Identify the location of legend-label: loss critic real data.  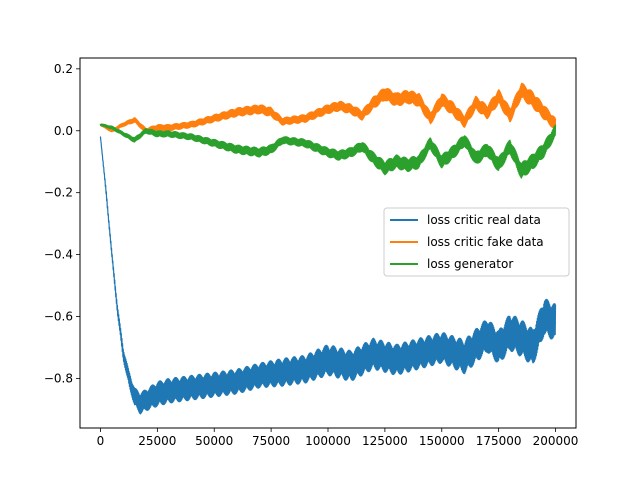
(484, 220).